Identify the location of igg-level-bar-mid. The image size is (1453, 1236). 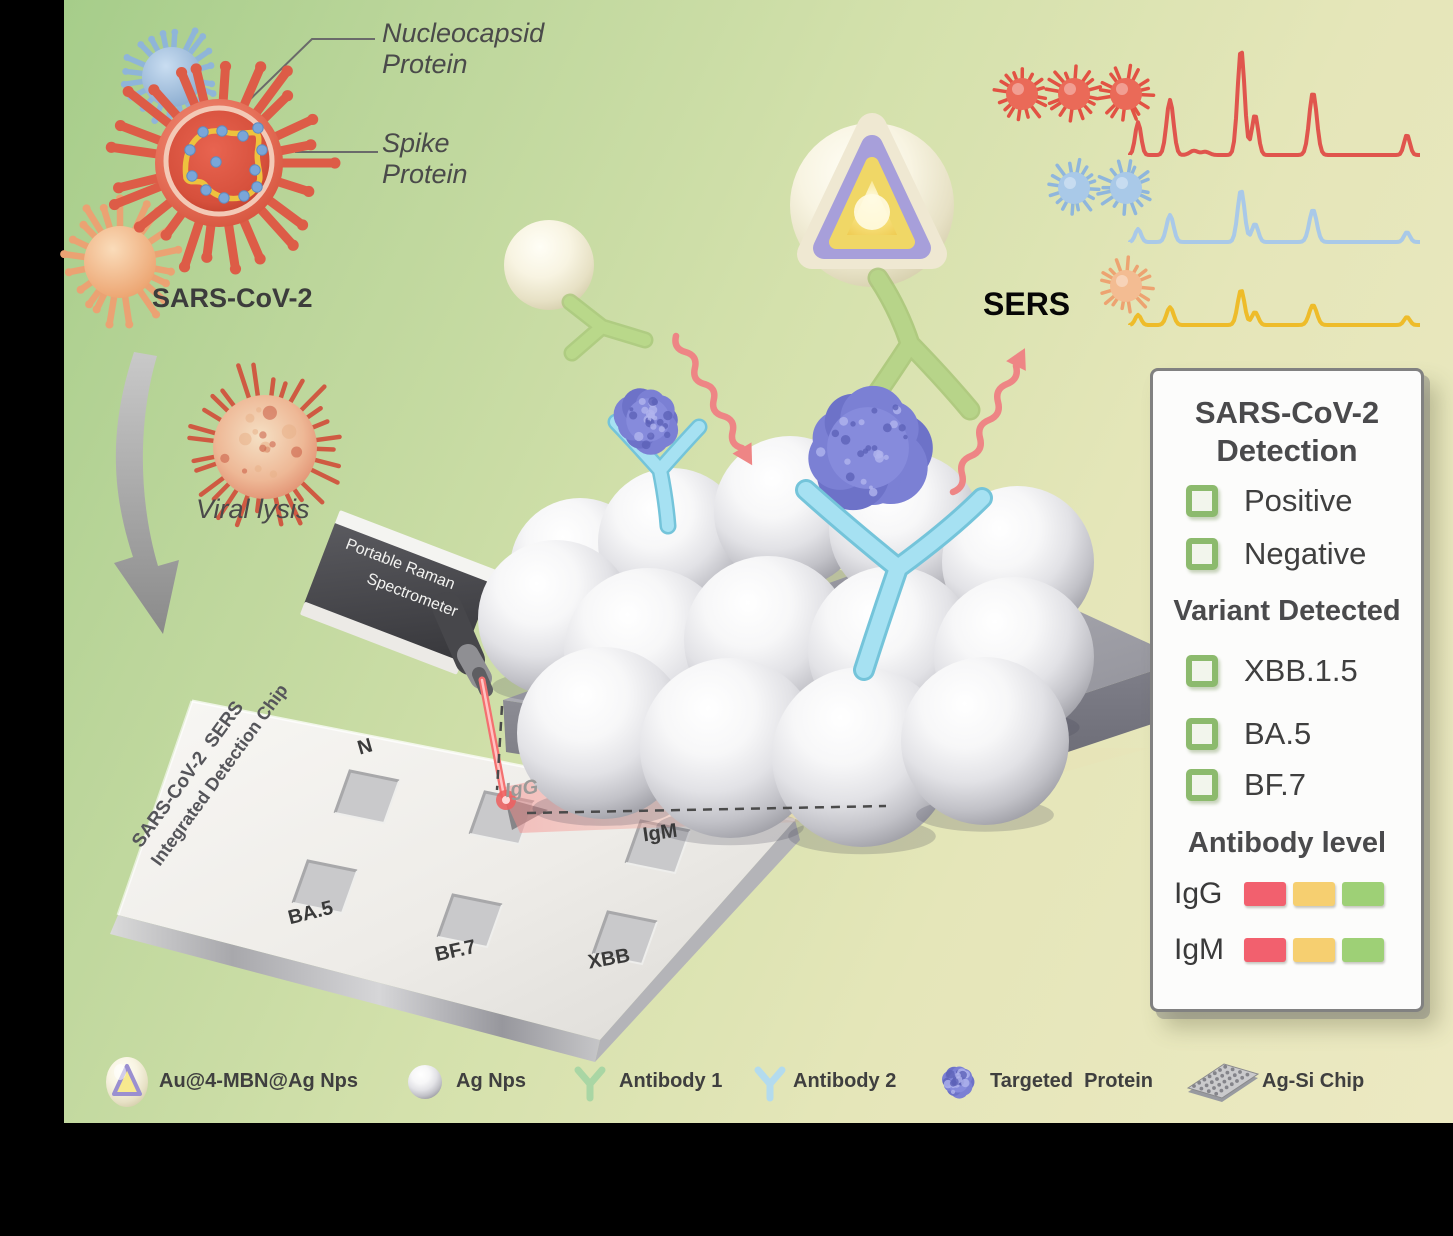
(1314, 894).